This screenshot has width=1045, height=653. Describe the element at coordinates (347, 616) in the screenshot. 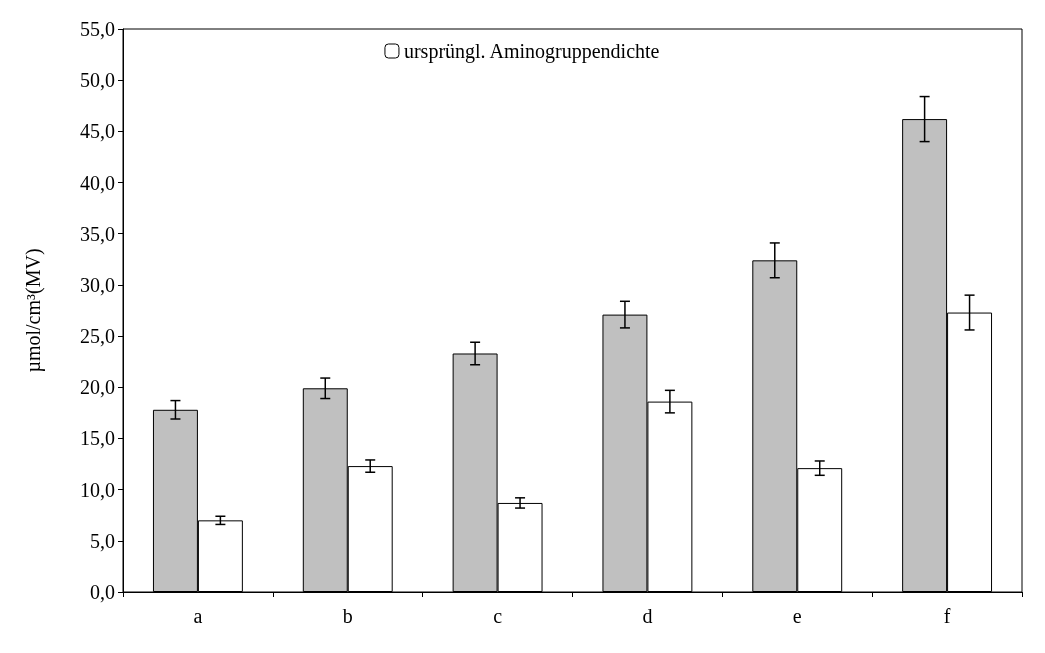

I see `x-tick-label: b` at that location.